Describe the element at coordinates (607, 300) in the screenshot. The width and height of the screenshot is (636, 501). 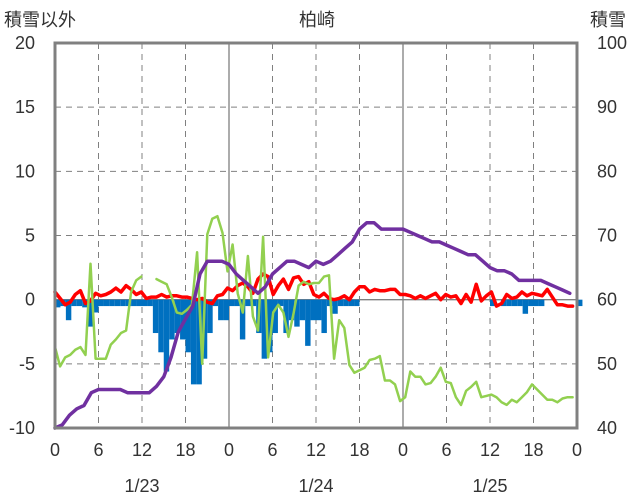
I see `y-right-tick-label: 60` at that location.